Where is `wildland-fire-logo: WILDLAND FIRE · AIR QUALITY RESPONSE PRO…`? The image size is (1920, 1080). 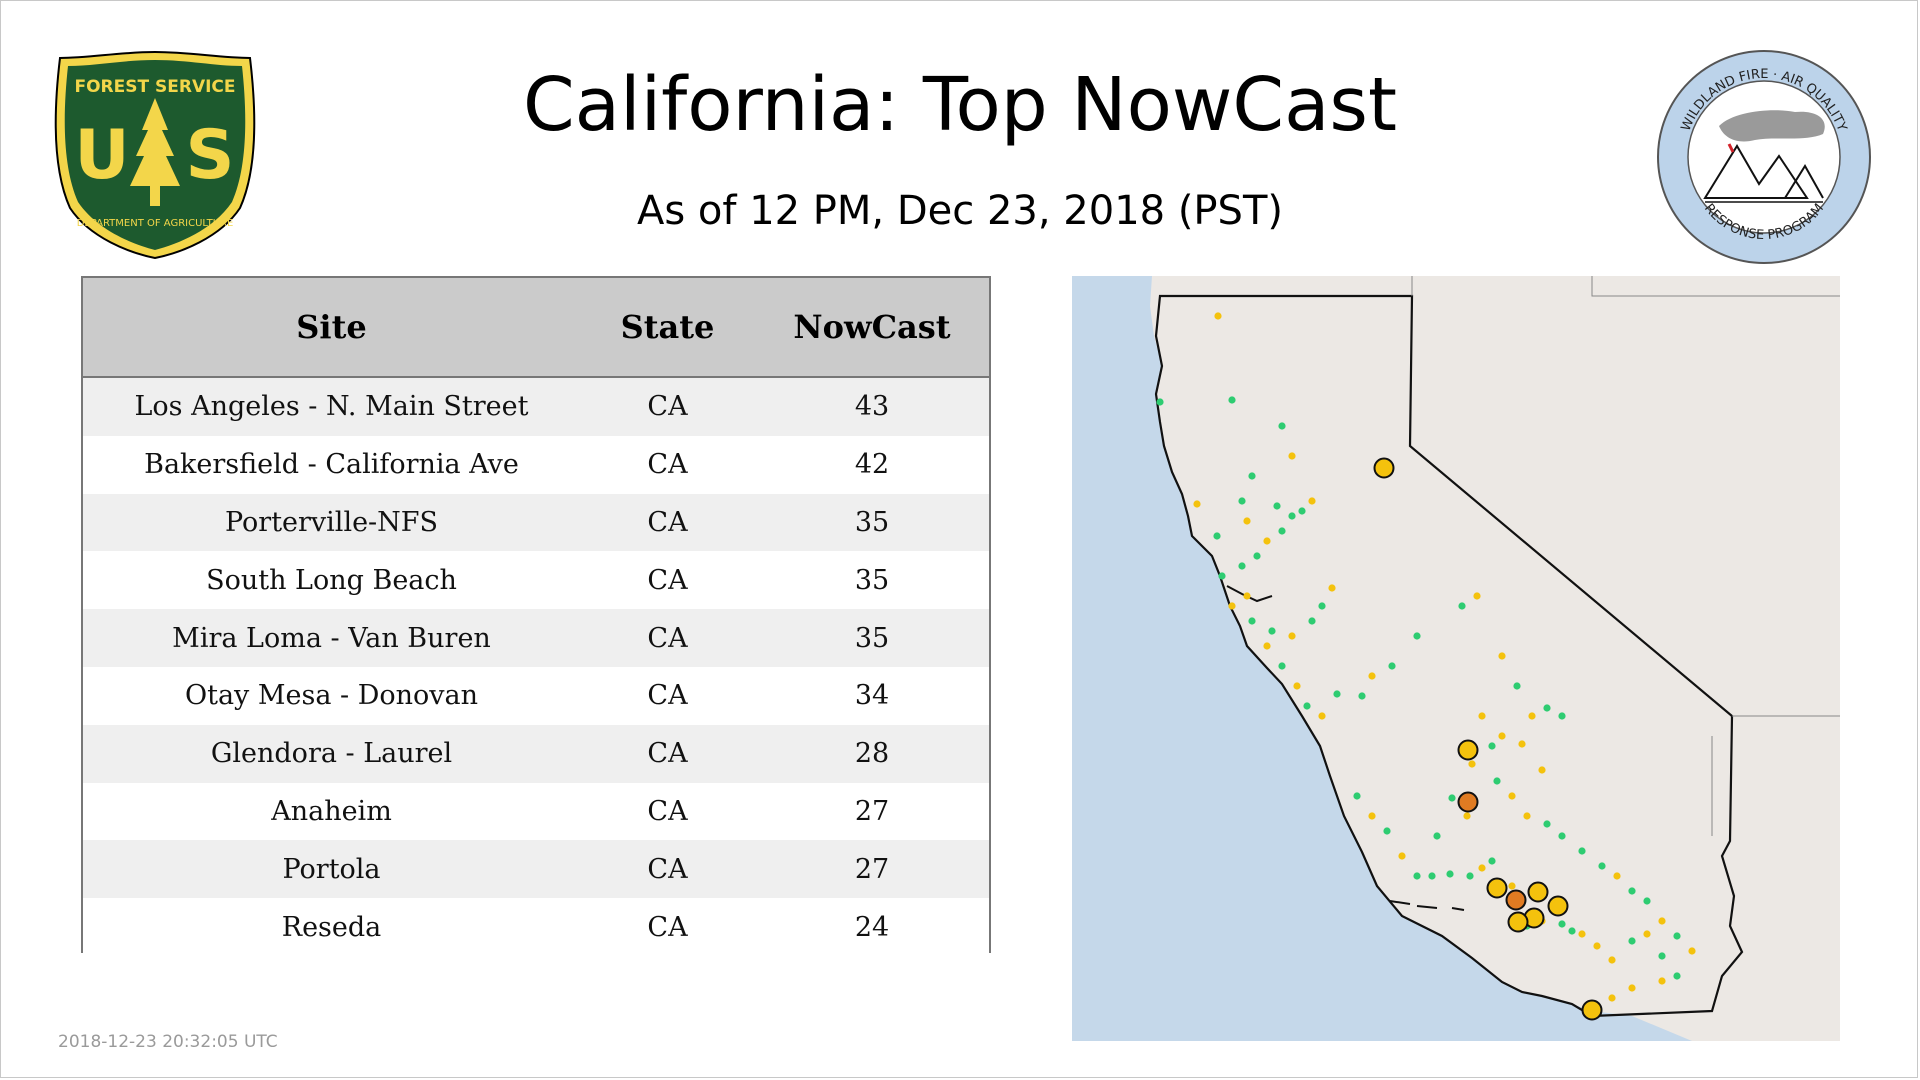
wildland-fire-logo: WILDLAND FIRE · AIR QUALITY RESPONSE PRO… is located at coordinates (1764, 157).